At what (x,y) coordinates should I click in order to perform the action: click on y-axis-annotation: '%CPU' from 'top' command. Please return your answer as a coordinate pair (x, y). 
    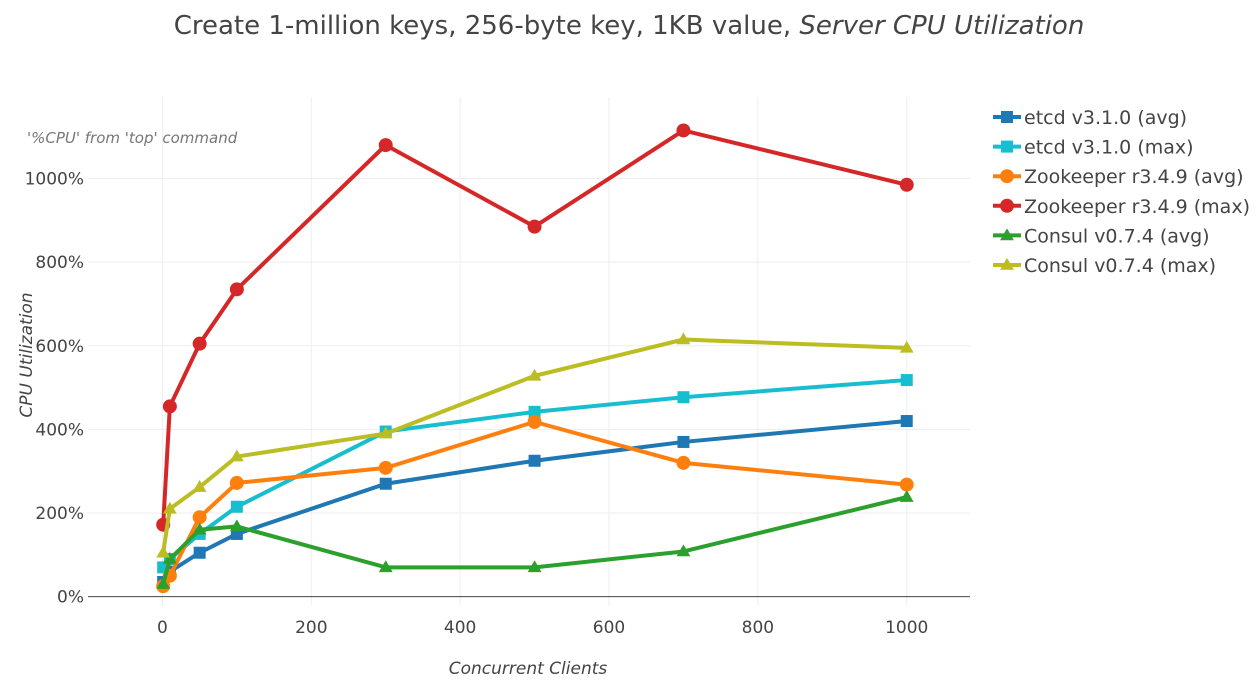
    Looking at the image, I should click on (132, 138).